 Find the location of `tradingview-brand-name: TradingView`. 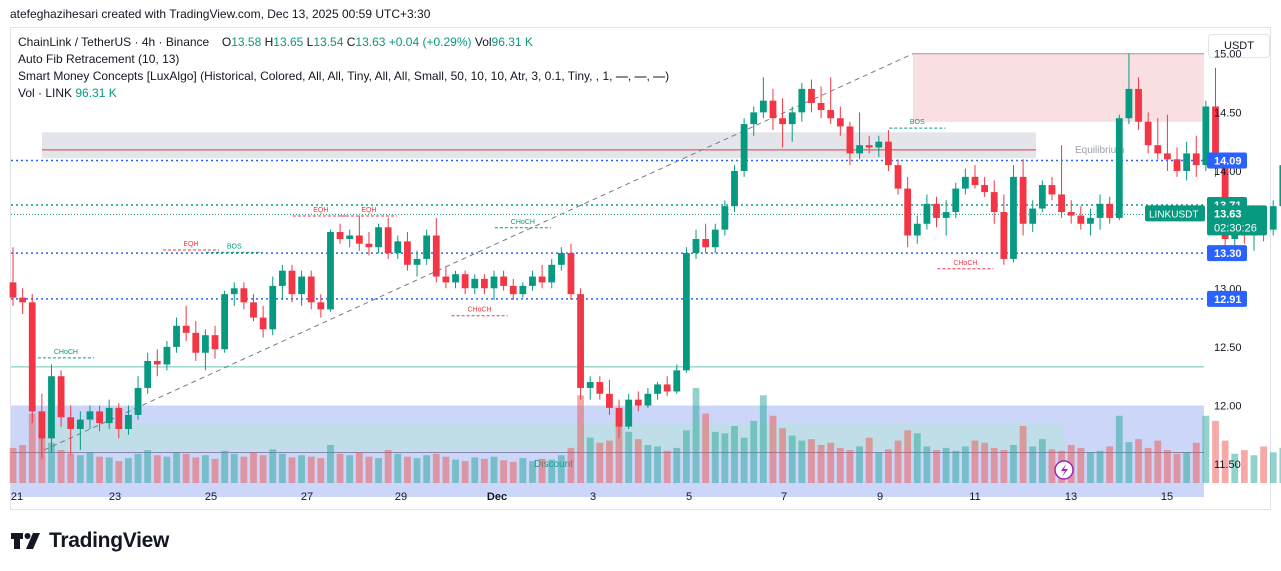

tradingview-brand-name: TradingView is located at coordinates (109, 540).